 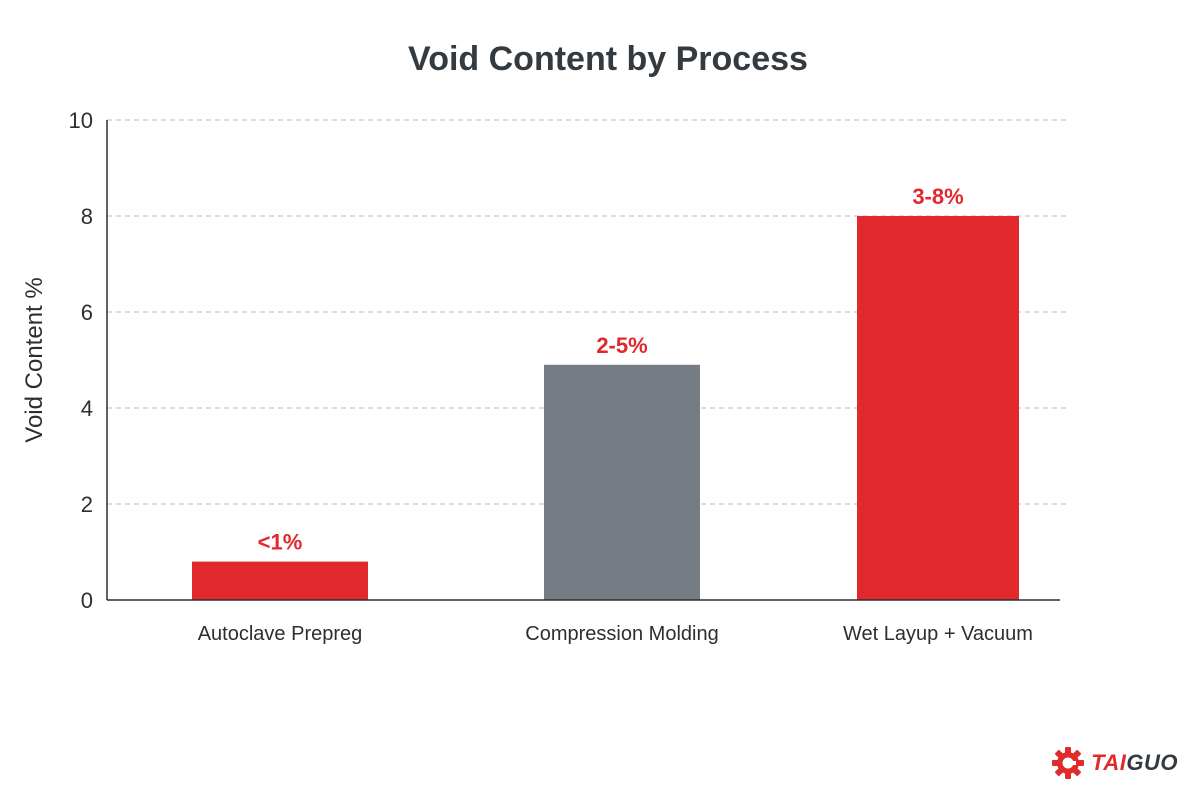 I want to click on brand-name-part1: TAI, so click(x=1109, y=762).